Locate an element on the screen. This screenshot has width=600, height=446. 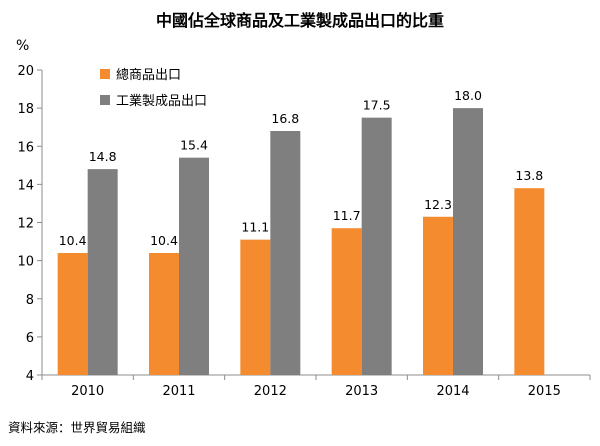
x-tick-label: 2013 is located at coordinates (361, 391).